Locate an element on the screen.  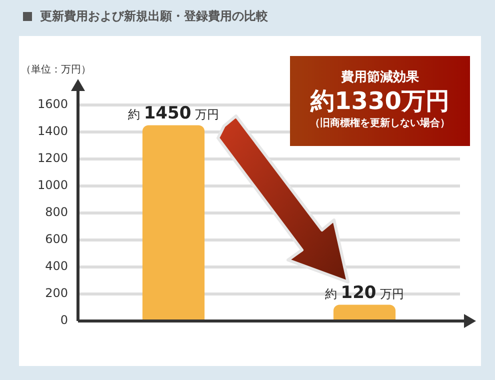
annotation: （旧商標権を更新しない場合） is located at coordinates (380, 123).